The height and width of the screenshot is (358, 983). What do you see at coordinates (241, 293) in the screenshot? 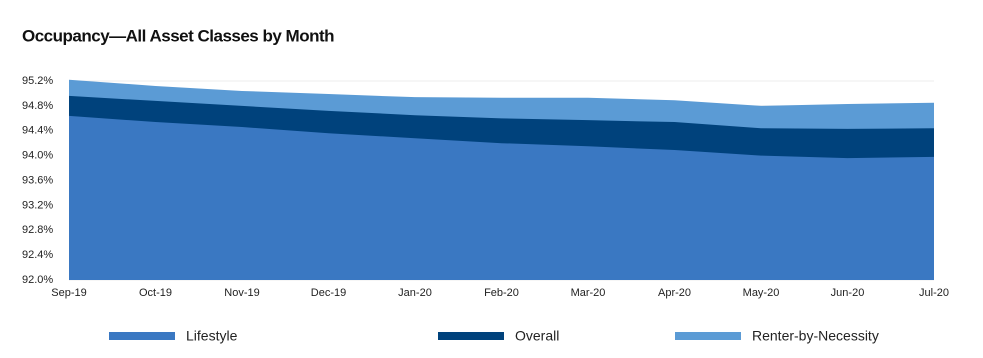
I see `x-tick-label: Nov-19` at bounding box center [241, 293].